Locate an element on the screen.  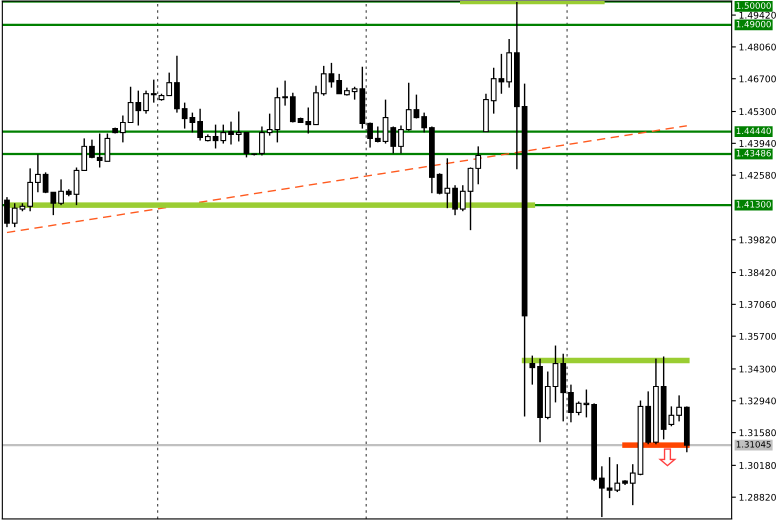
y-tick-label: 1.49420 is located at coordinates (758, 15).